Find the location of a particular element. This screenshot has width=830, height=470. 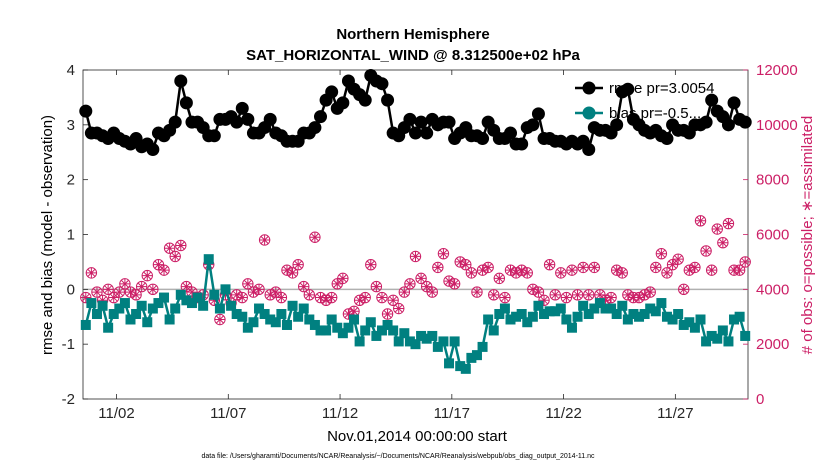

x-tick-label: 11/07 is located at coordinates (228, 413).